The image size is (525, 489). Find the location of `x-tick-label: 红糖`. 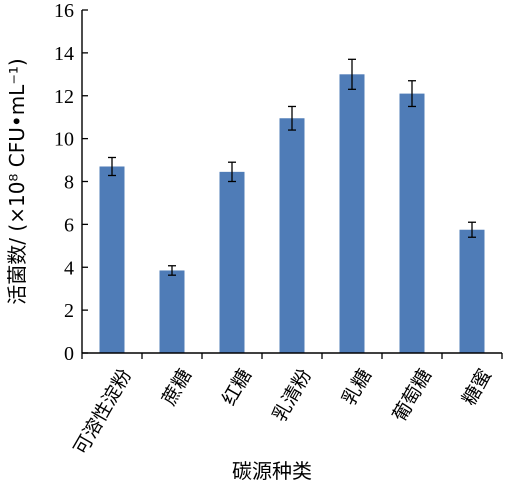

x-tick-label: 红糖 is located at coordinates (237, 387).